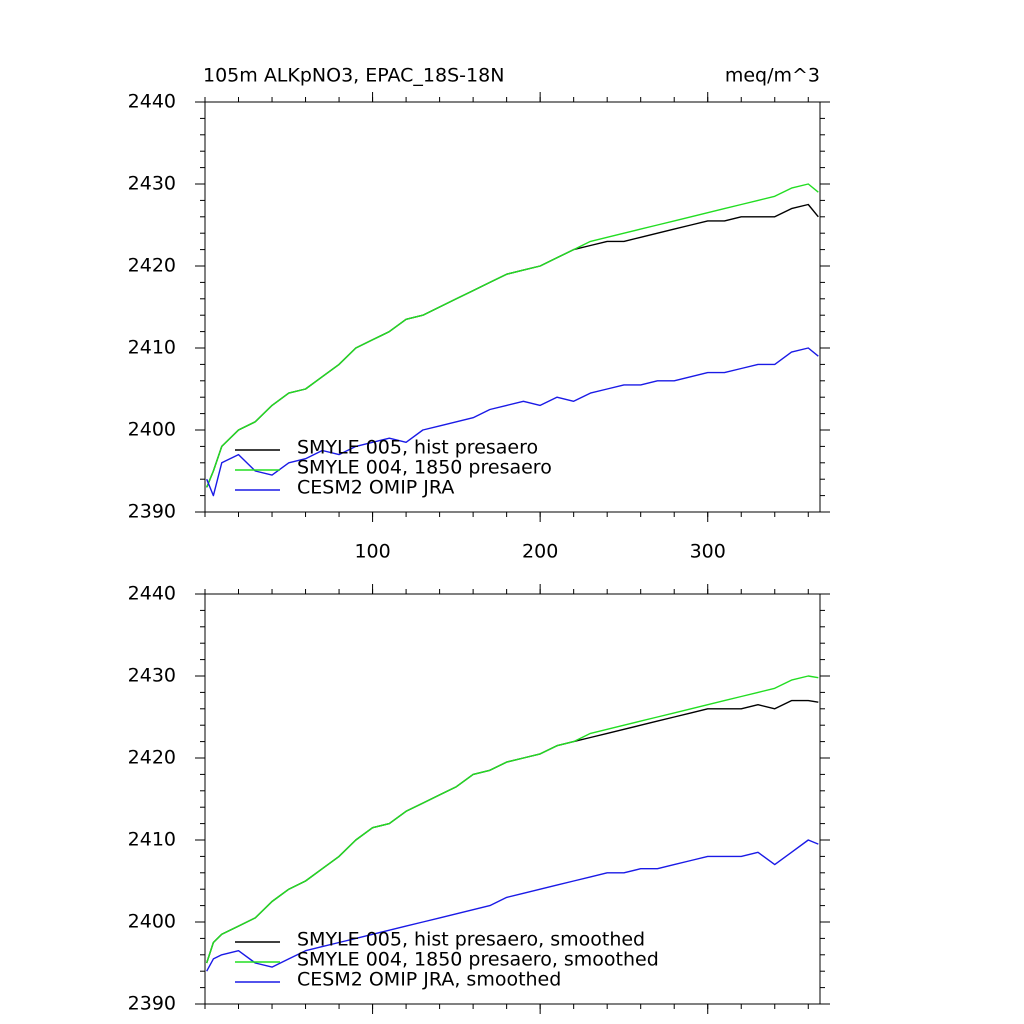  Describe the element at coordinates (708, 552) in the screenshot. I see `x-tick-label: 300` at that location.